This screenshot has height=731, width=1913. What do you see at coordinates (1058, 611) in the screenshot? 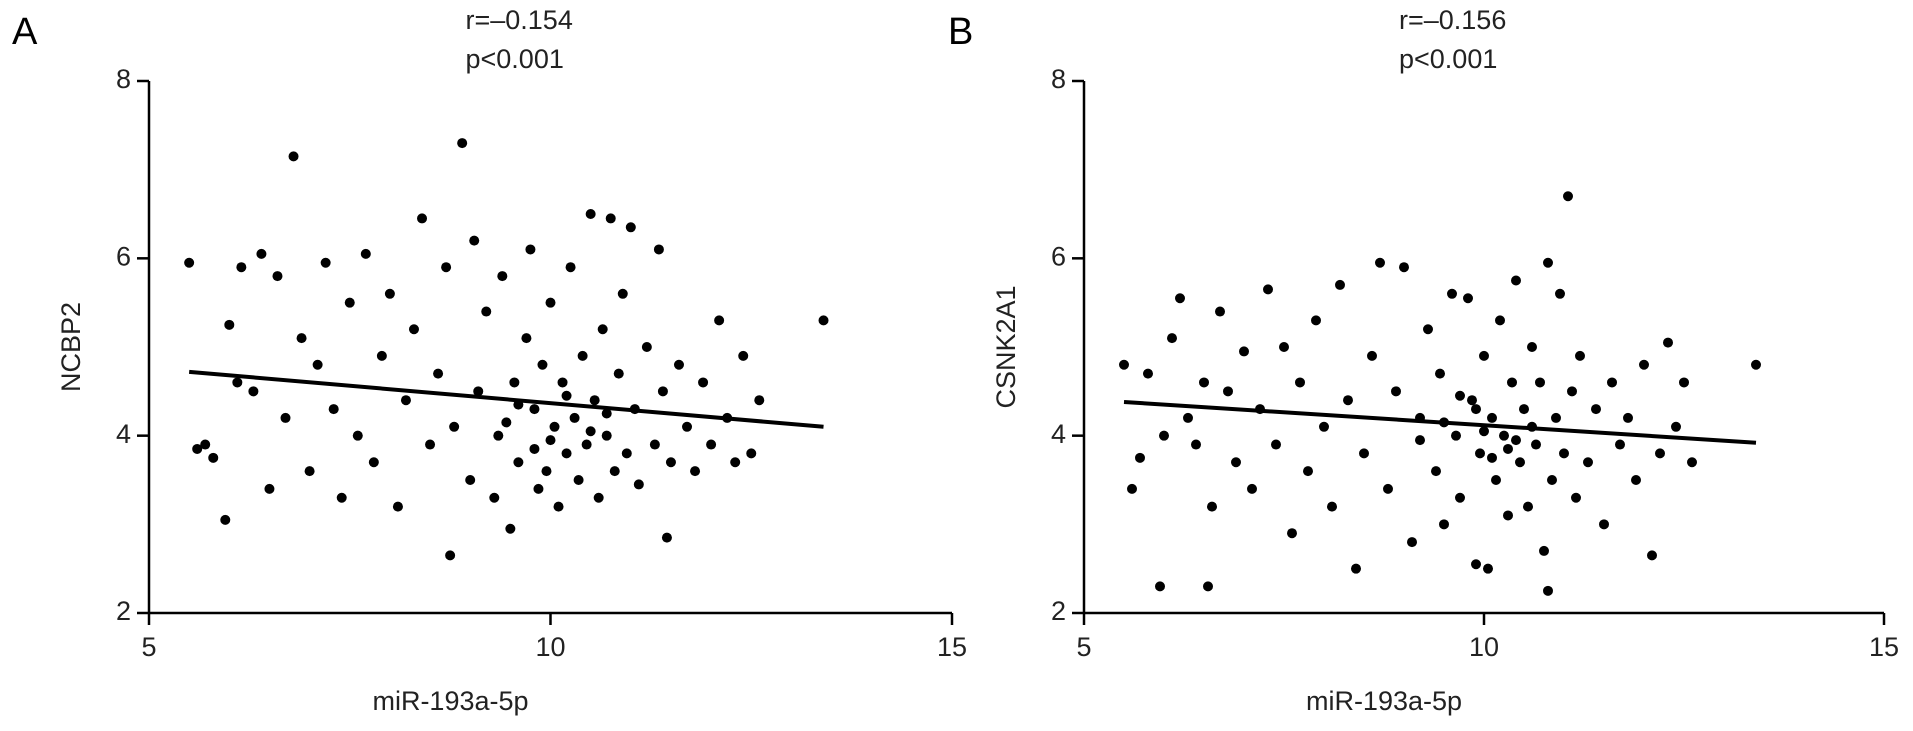
I see `y-tick-label: 2` at bounding box center [1058, 611].